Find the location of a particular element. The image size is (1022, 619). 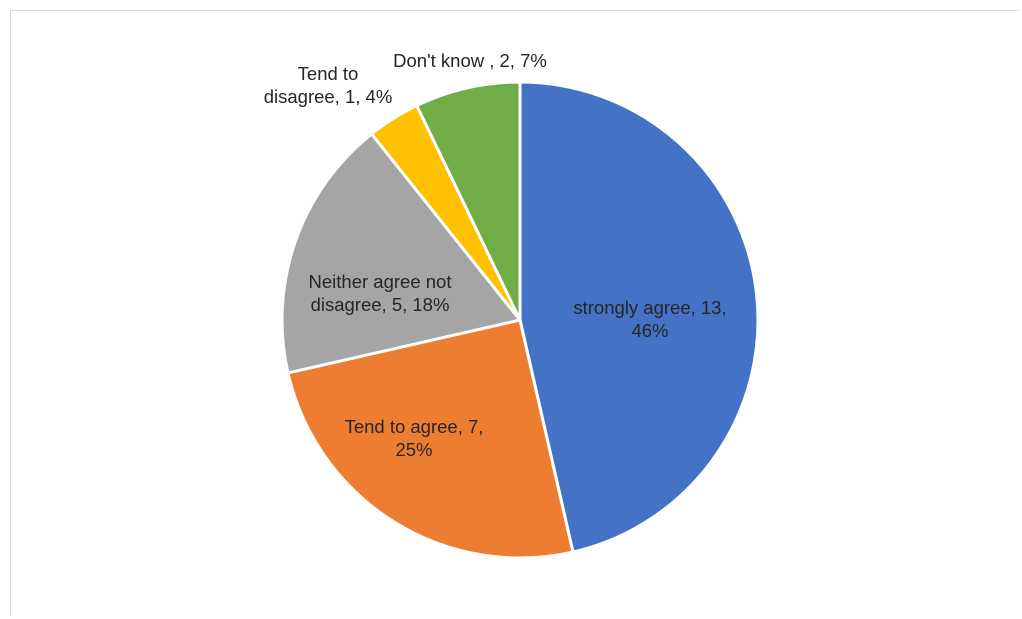

data-label-line: Tend to is located at coordinates (328, 73).